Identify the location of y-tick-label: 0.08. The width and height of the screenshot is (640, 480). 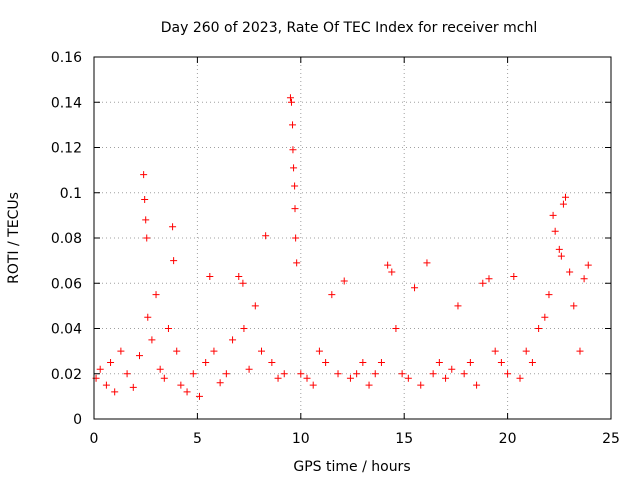
(66, 239).